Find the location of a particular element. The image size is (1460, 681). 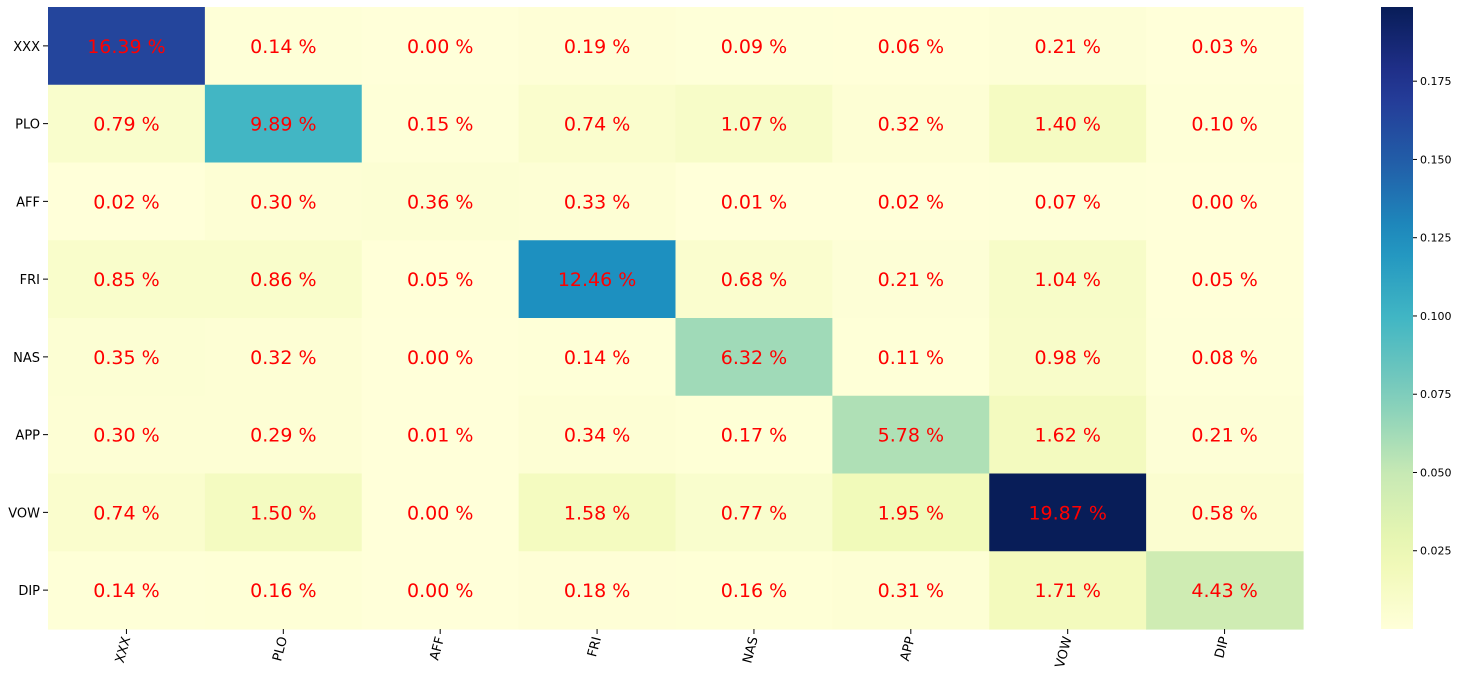

heatmap-cell-xxx-vow is located at coordinates (1068, 46).